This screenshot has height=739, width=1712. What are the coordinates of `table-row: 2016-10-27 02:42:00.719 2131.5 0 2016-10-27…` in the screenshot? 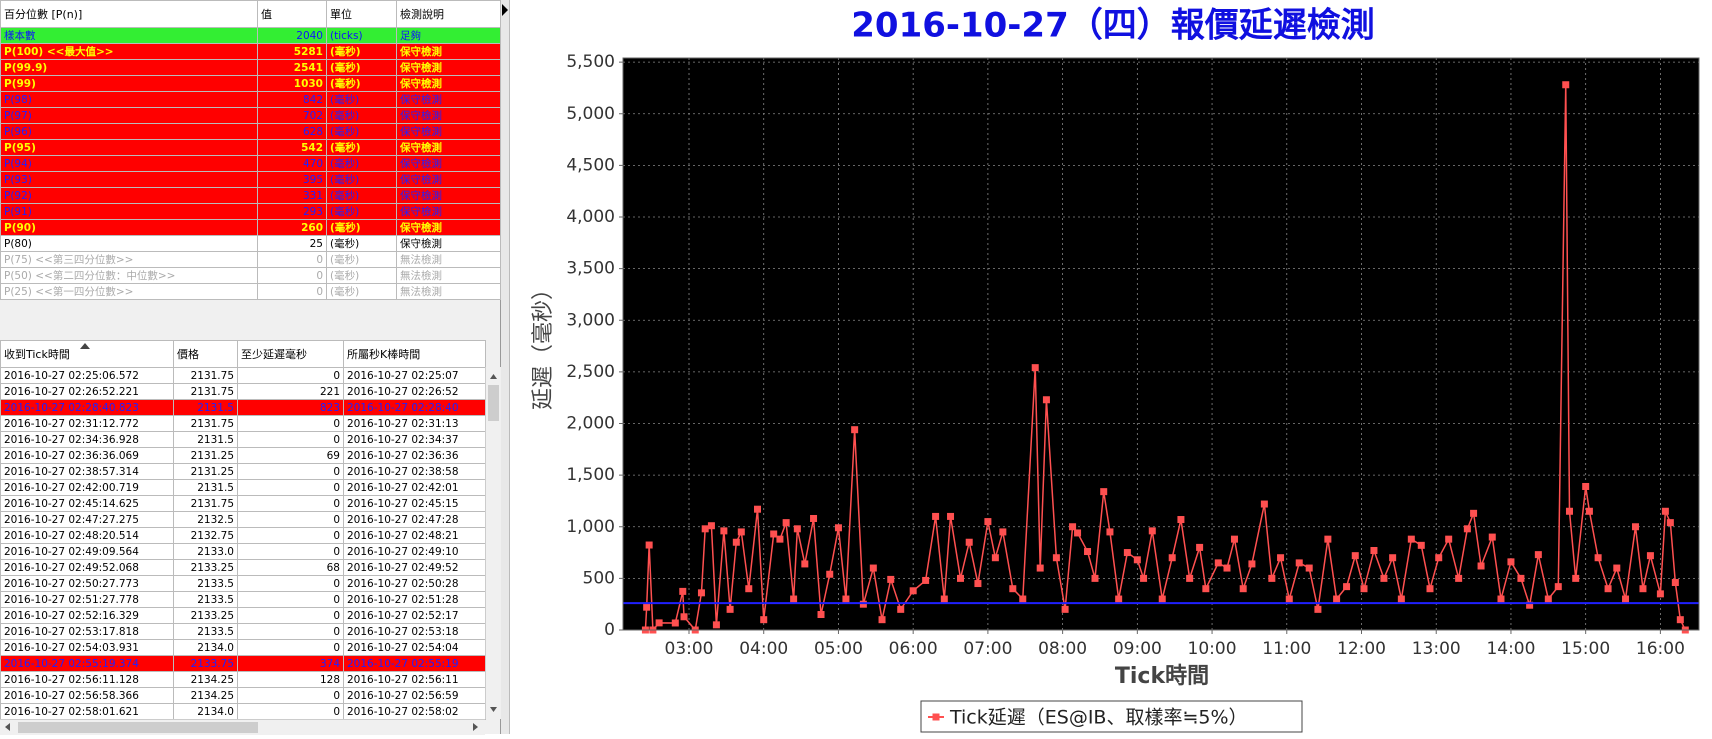 It's located at (243, 487).